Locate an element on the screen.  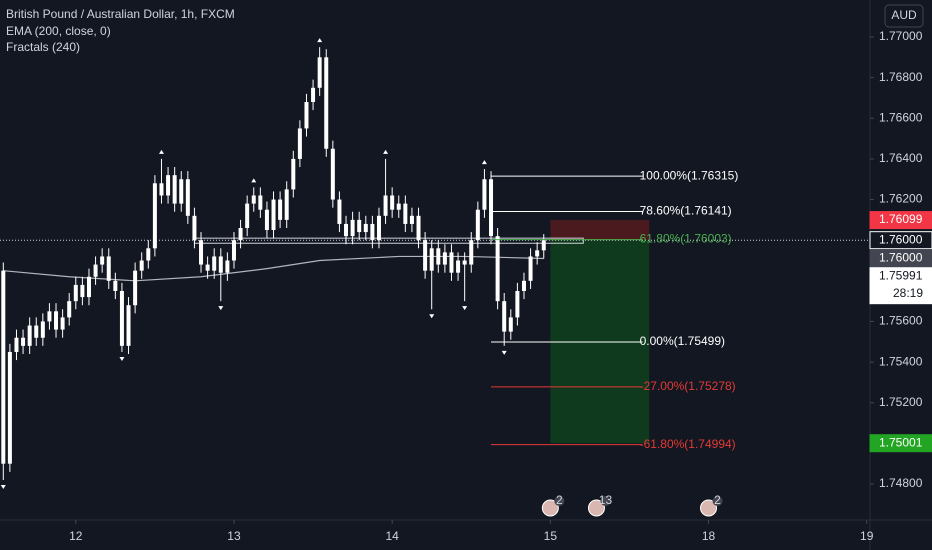
y-tick-label: 1.76600 is located at coordinates (901, 117).